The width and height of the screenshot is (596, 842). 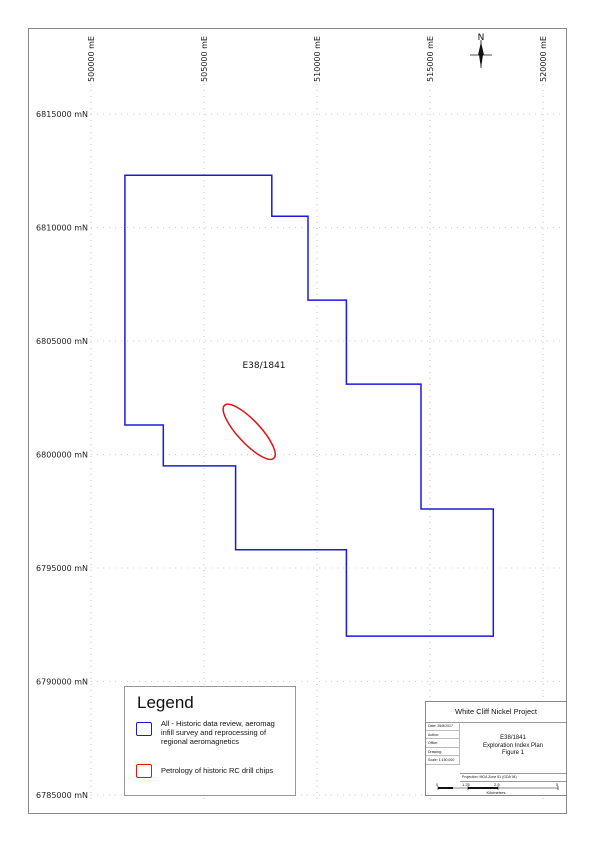 What do you see at coordinates (144, 771) in the screenshot?
I see `legend-swatch-red` at bounding box center [144, 771].